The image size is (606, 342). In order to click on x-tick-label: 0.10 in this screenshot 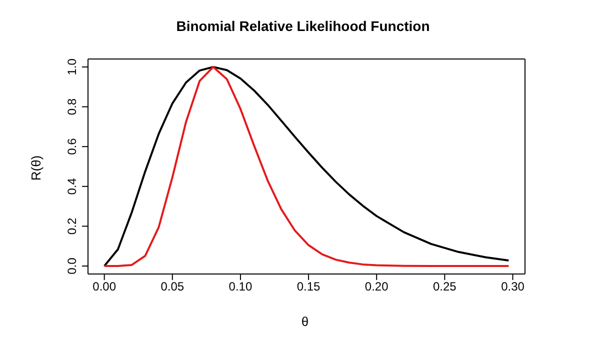, I will do `click(240, 287)`.